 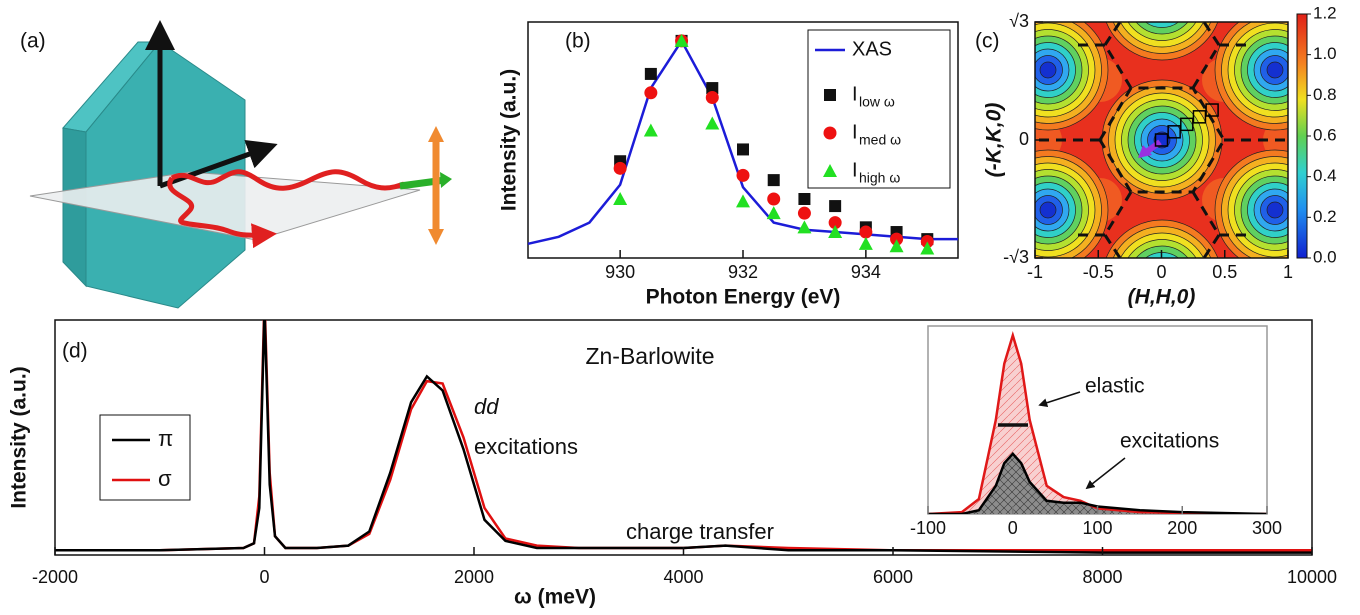 I want to click on annotation: excitations, so click(x=526, y=446).